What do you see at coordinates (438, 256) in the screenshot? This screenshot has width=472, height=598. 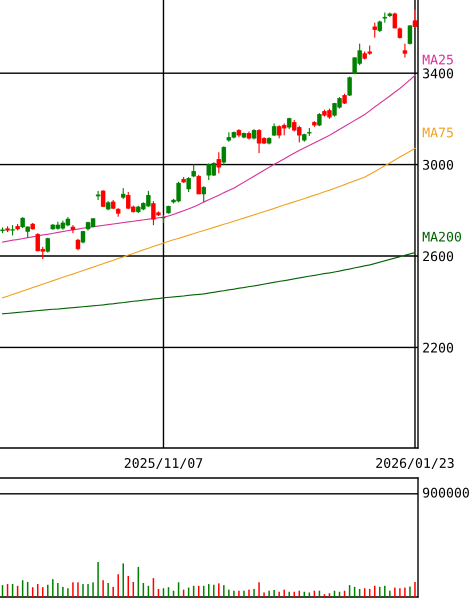 I see `y-tick-label: 2600` at bounding box center [438, 256].